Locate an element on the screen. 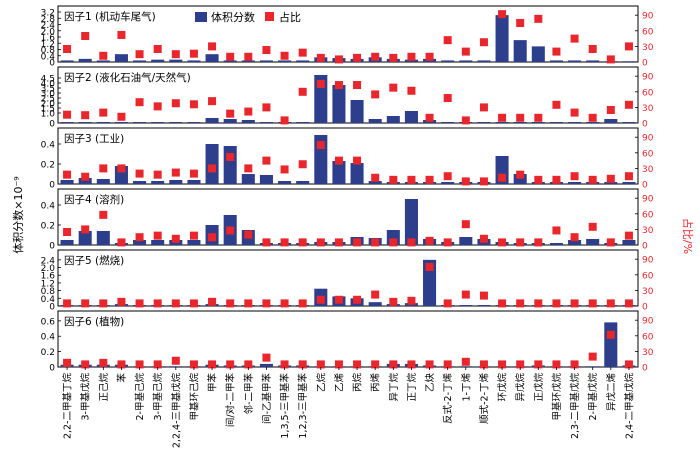 The image size is (700, 470). x-tick-label: 顺式-2-丁烯 is located at coordinates (484, 398).